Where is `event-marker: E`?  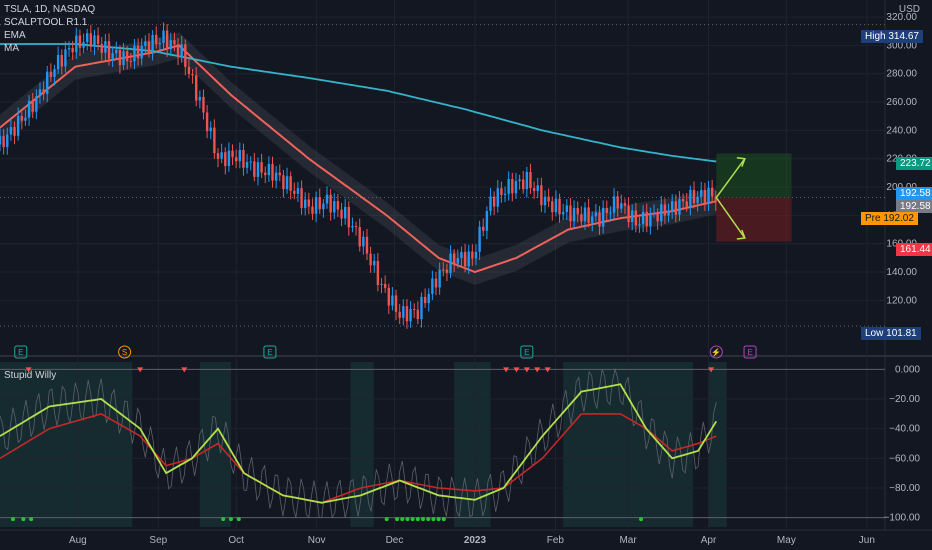
event-marker: E is located at coordinates (21, 352).